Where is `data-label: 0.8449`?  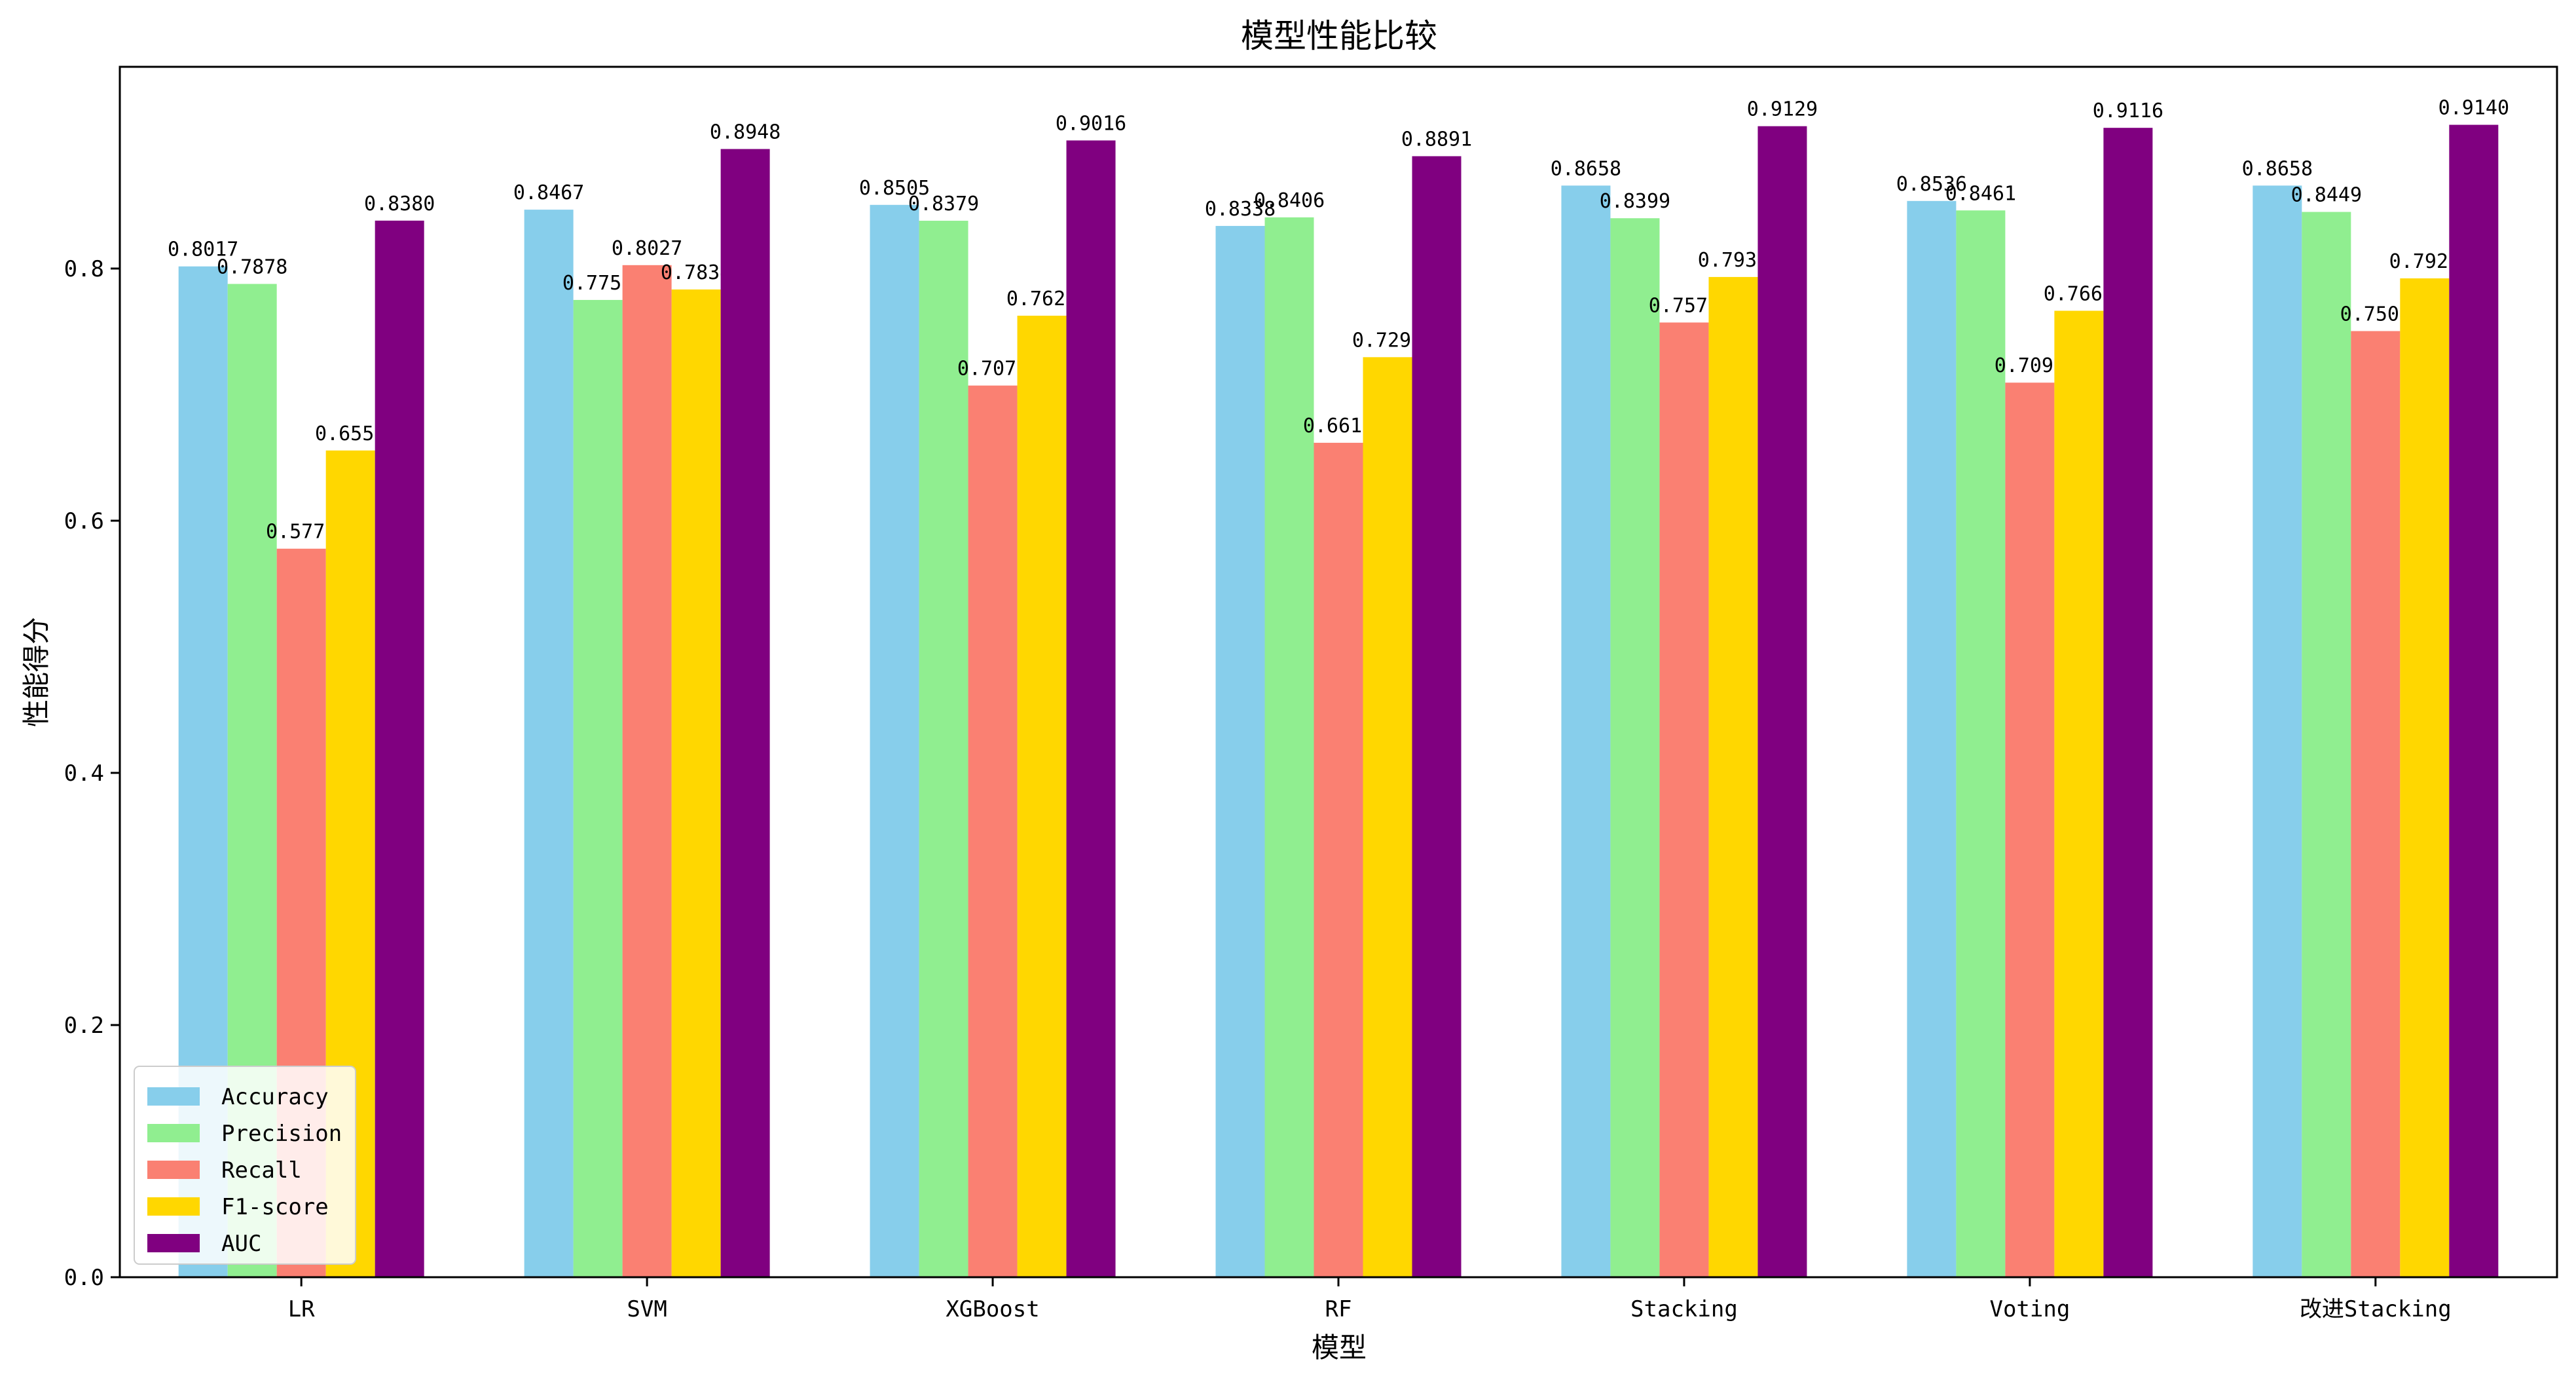 data-label: 0.8449 is located at coordinates (2326, 195).